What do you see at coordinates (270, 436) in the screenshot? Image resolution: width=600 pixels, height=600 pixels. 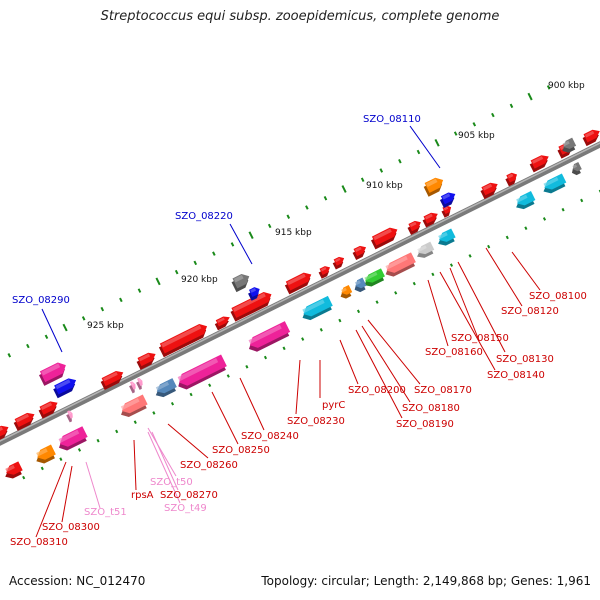 I see `gene-label: SZO_08240` at bounding box center [270, 436].